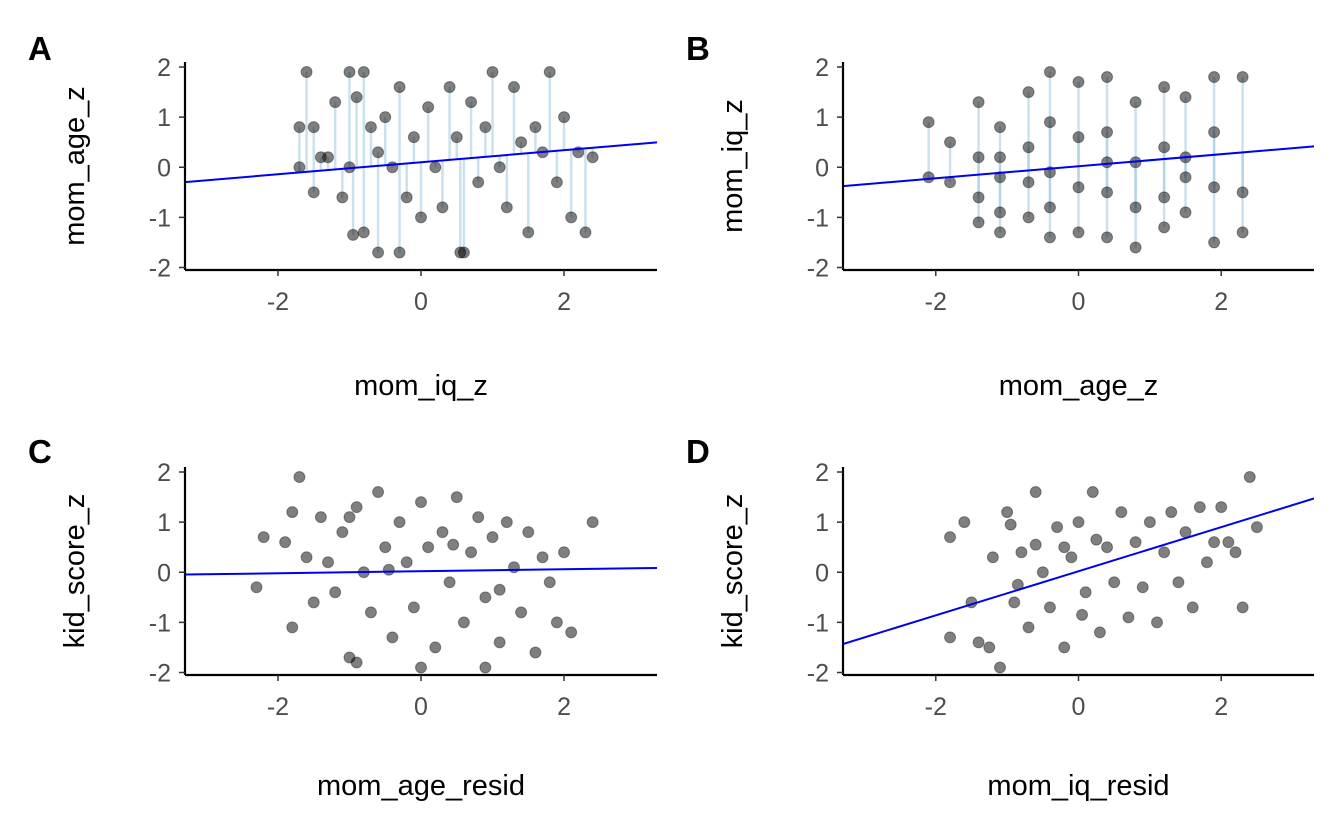  Describe the element at coordinates (421, 386) in the screenshot. I see `x-axis-title: mom_iq_z` at that location.